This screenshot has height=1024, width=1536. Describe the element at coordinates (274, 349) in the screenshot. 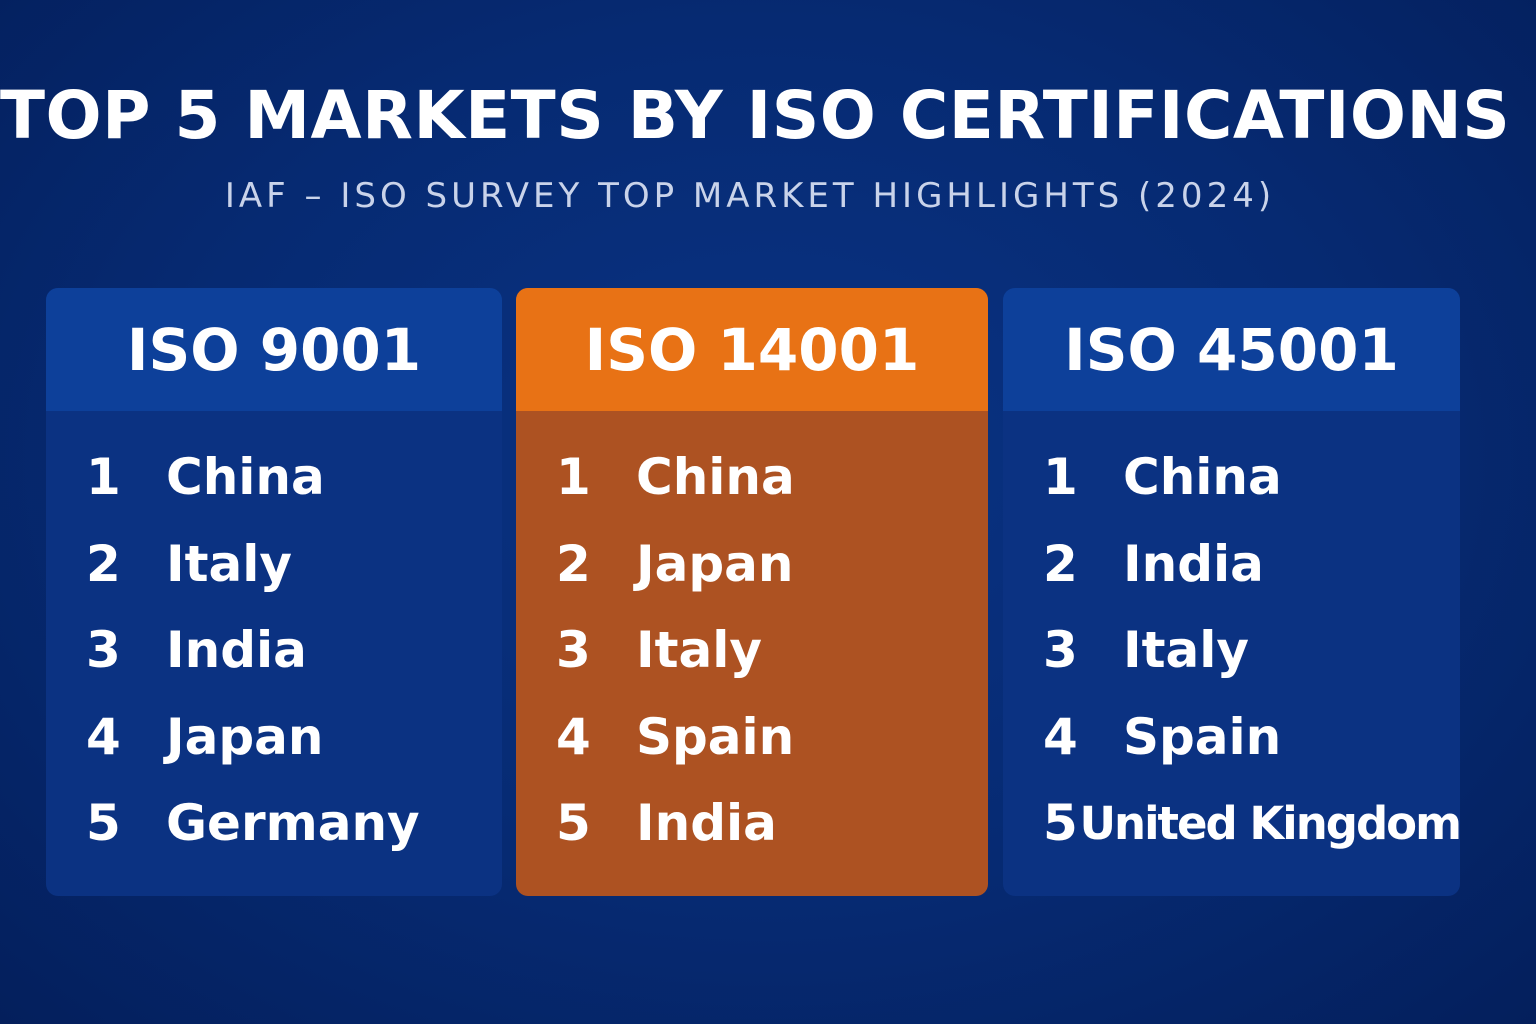

I see `panel-header: ISO 9001` at that location.